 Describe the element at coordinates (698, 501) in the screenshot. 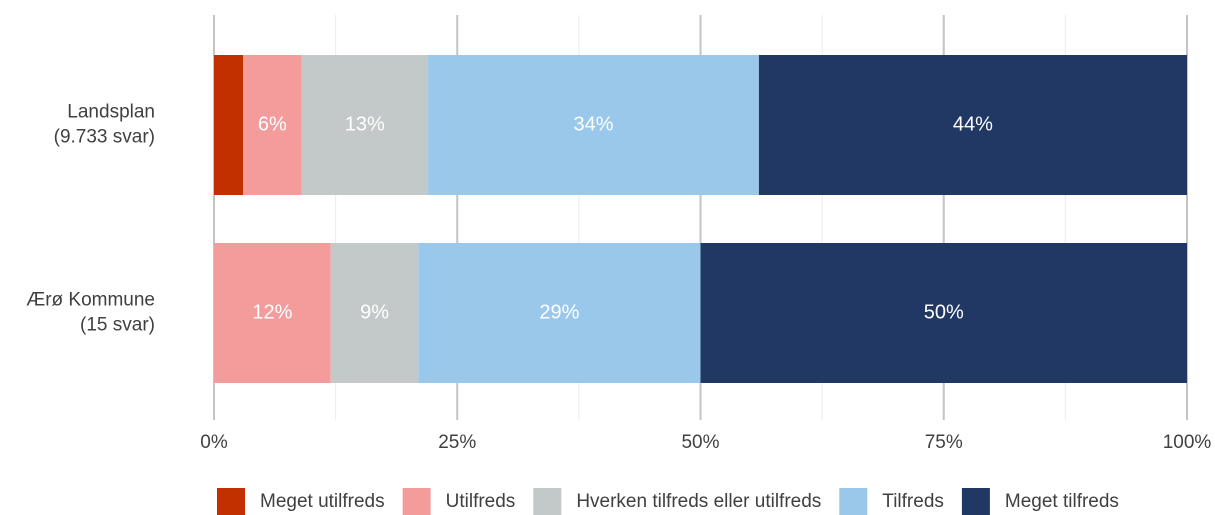

I see `legend-label: Hverken tilfreds eller utilfreds` at that location.